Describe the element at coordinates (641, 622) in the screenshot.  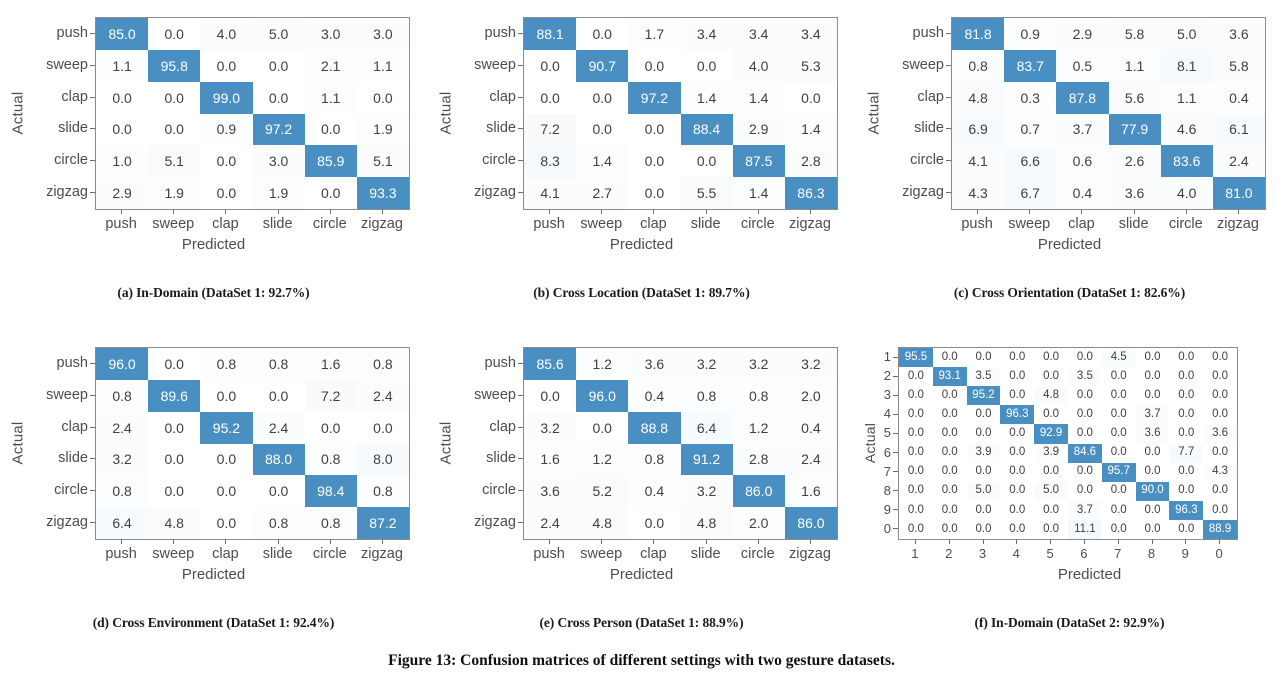
I see `sub-caption-e: (e) Cross Person (DataSet 1: 88.9%)` at that location.